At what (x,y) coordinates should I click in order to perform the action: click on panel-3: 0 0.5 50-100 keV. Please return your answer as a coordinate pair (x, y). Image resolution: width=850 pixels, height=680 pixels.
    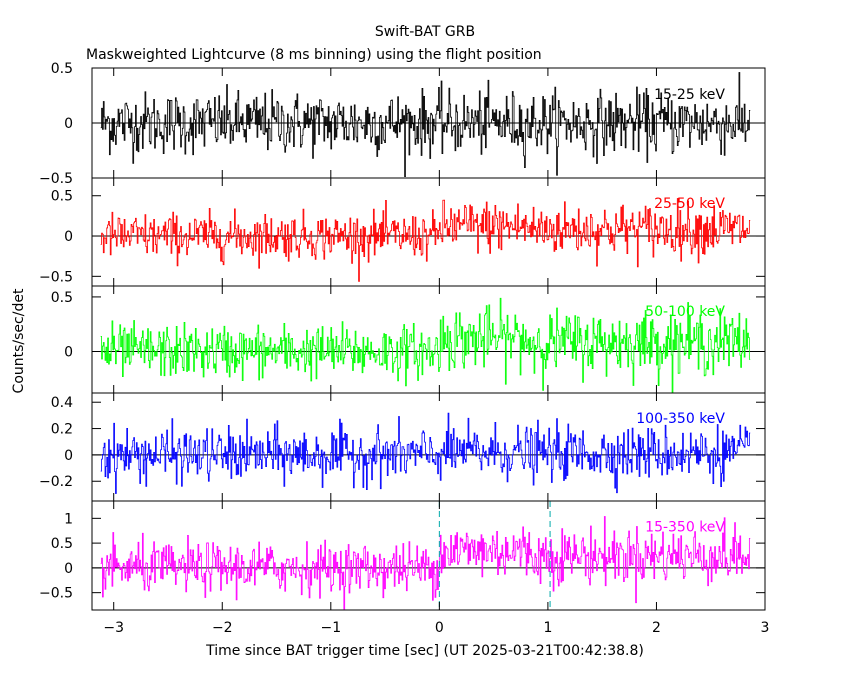
    Looking at the image, I should click on (408, 339).